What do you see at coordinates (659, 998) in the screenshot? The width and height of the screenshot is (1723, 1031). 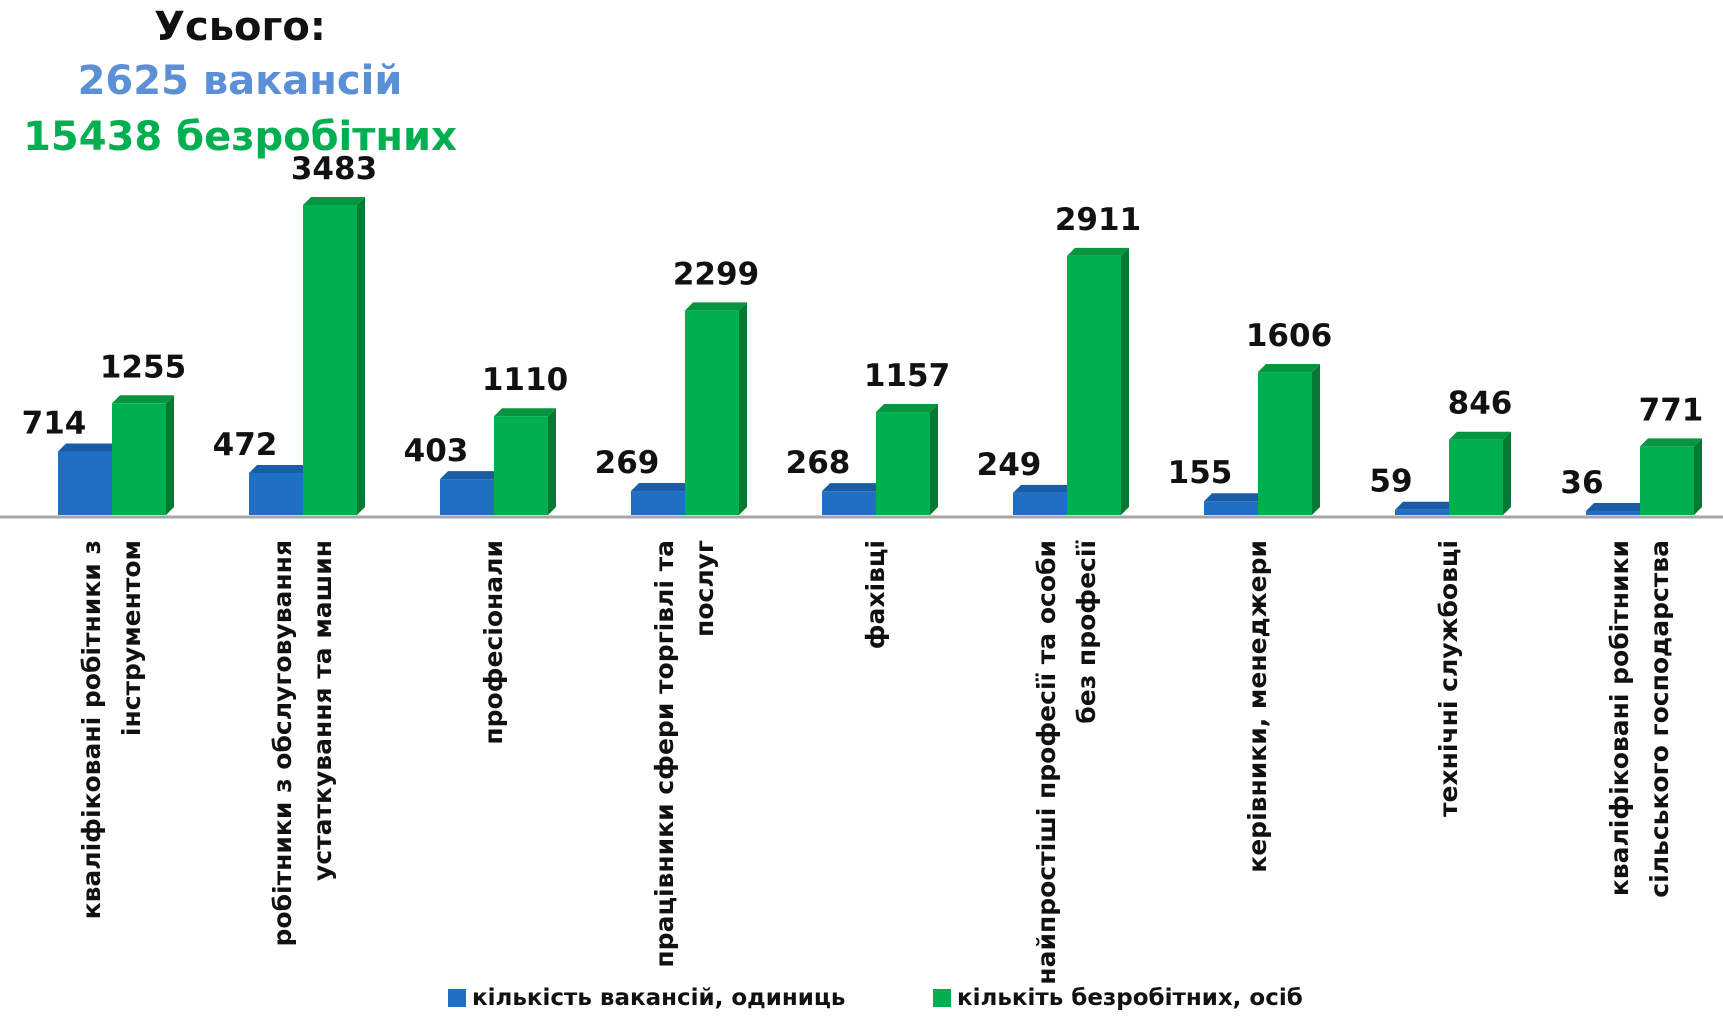 I see `legend-label-vacancies: кількість вакансій, одиниць` at bounding box center [659, 998].